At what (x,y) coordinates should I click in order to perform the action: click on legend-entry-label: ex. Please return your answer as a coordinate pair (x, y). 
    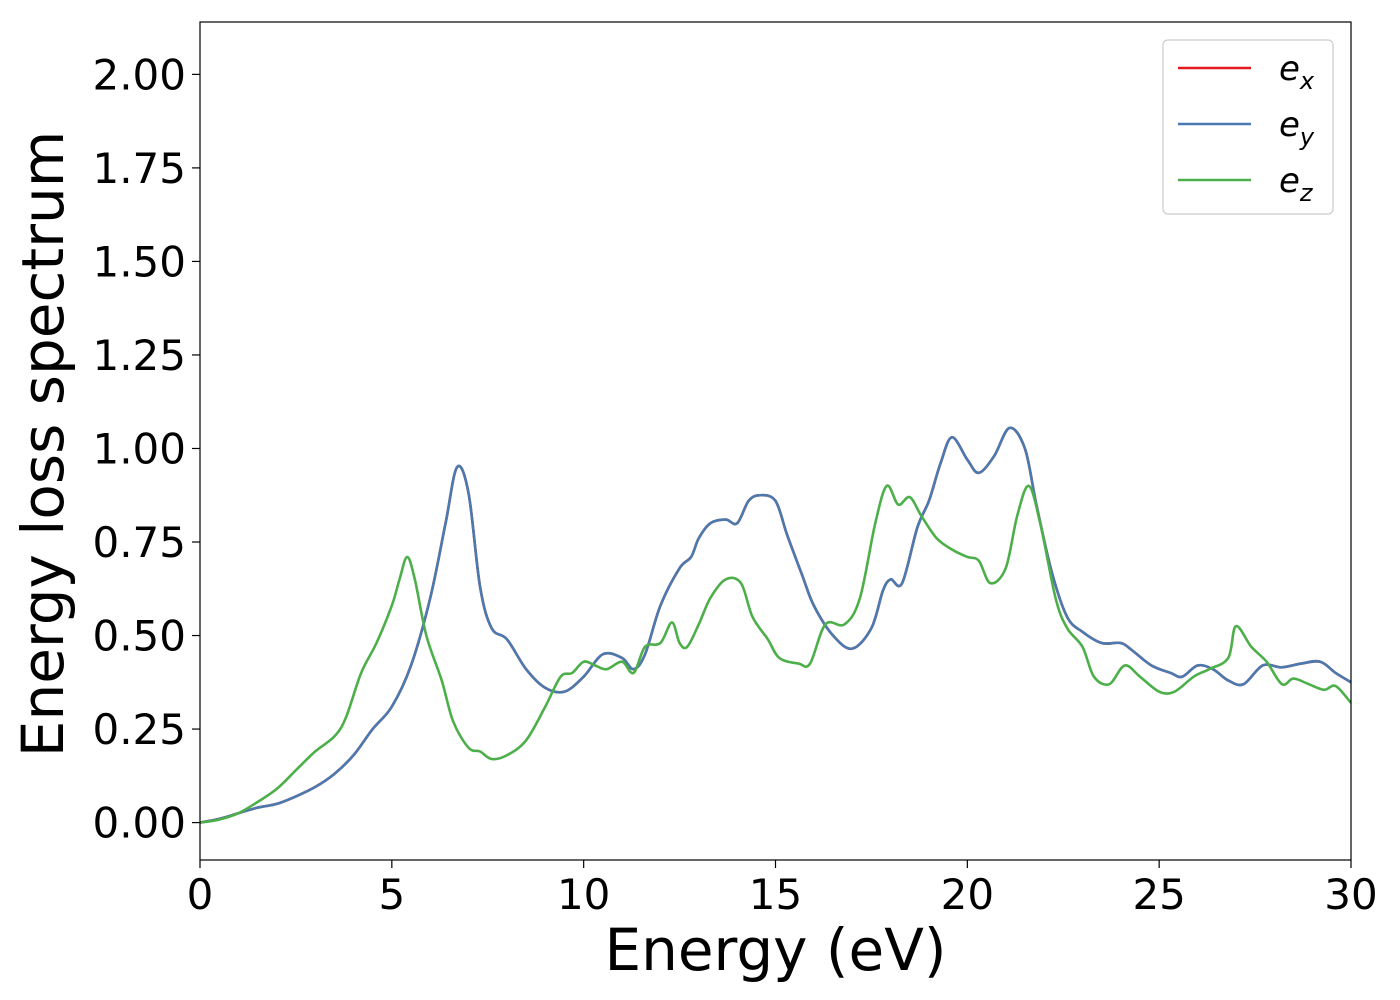
    Looking at the image, I should click on (1297, 72).